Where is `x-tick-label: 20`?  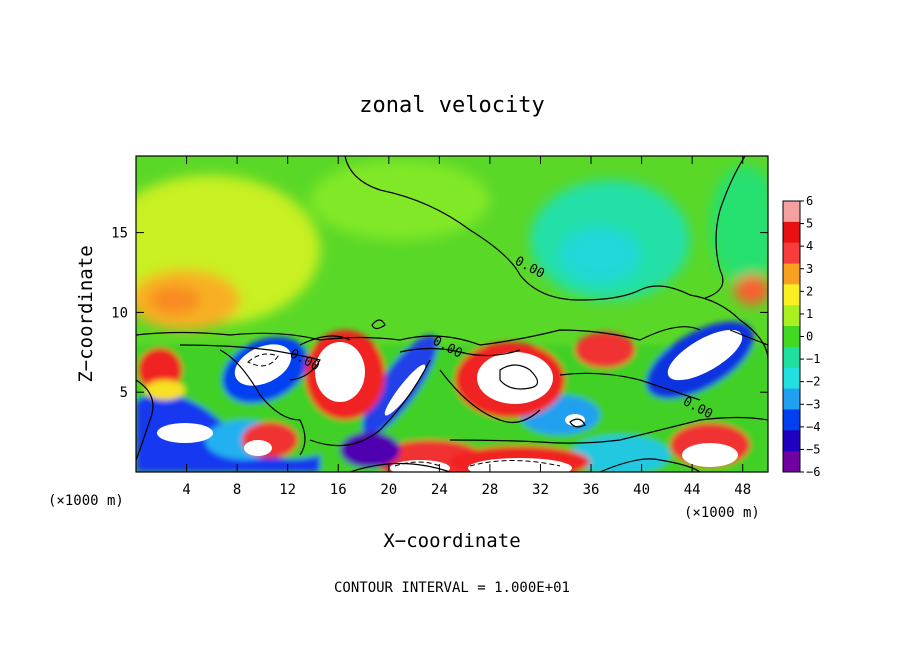 x-tick-label: 20 is located at coordinates (388, 490).